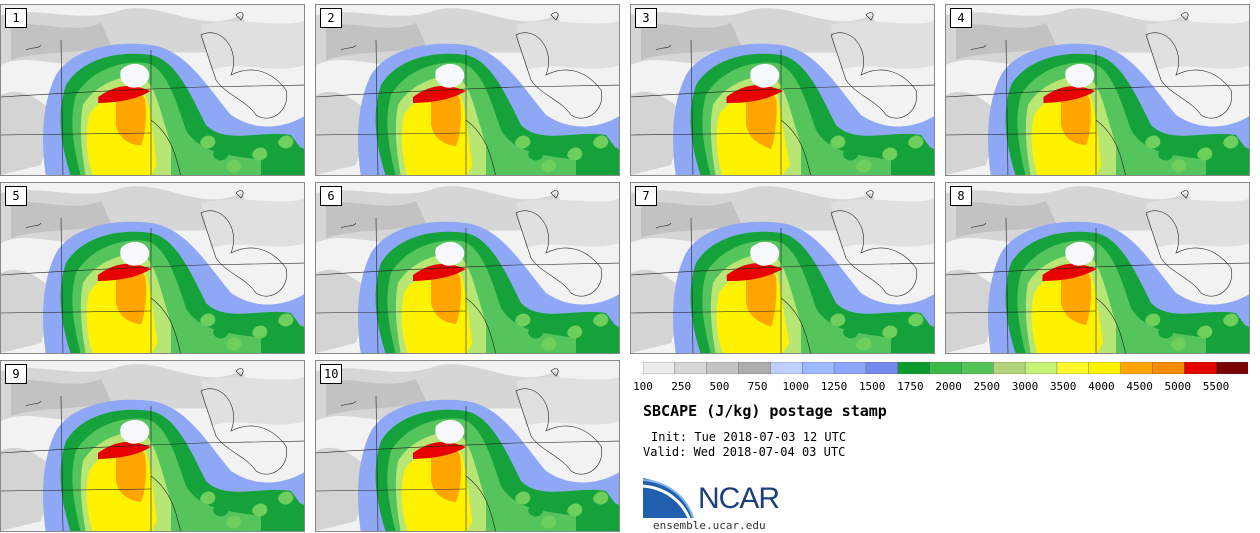  Describe the element at coordinates (1025, 386) in the screenshot. I see `colorbar-label: 3000` at that location.